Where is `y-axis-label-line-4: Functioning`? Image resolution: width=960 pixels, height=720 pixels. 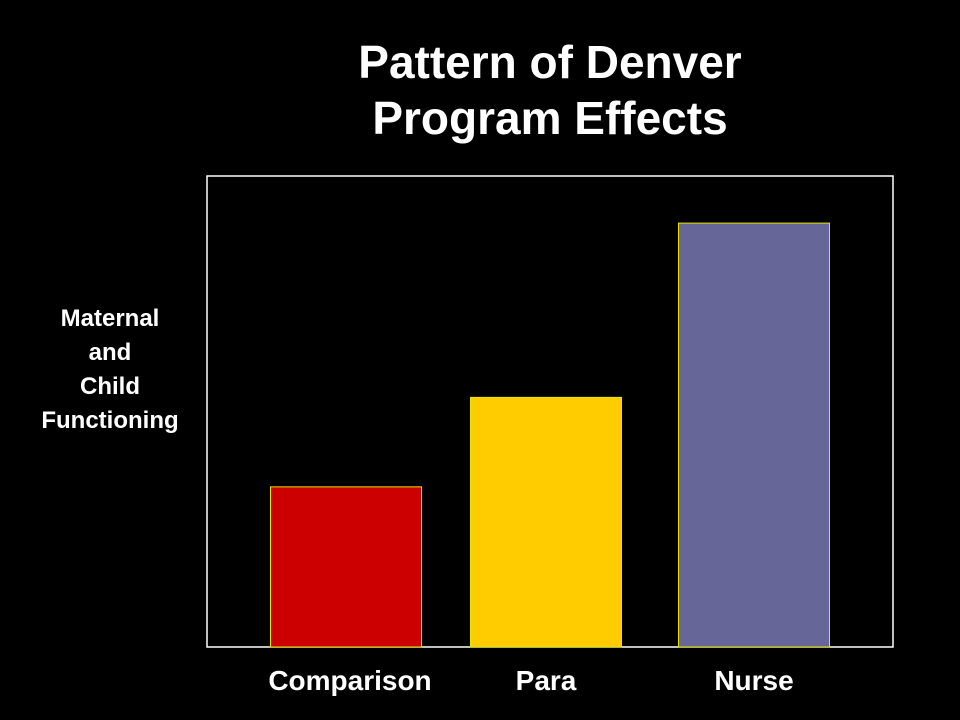
y-axis-label-line-4: Functioning is located at coordinates (110, 420).